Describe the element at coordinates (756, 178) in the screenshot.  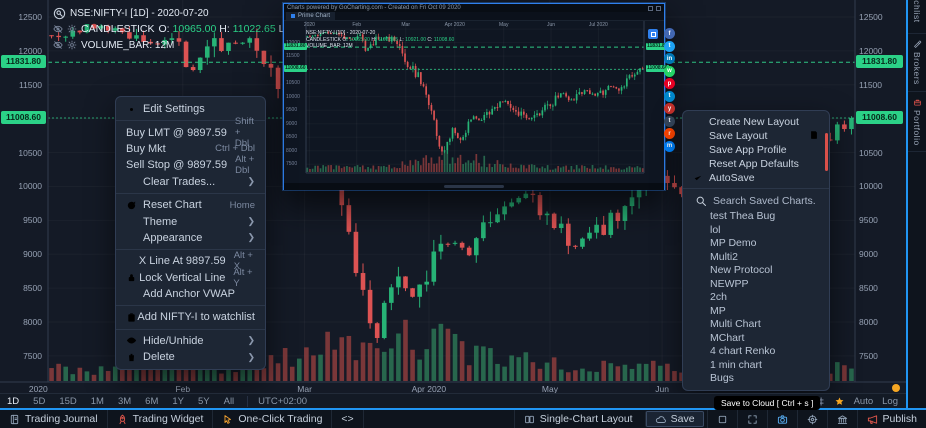
I see `menu-item-autosave: AutoSave` at that location.